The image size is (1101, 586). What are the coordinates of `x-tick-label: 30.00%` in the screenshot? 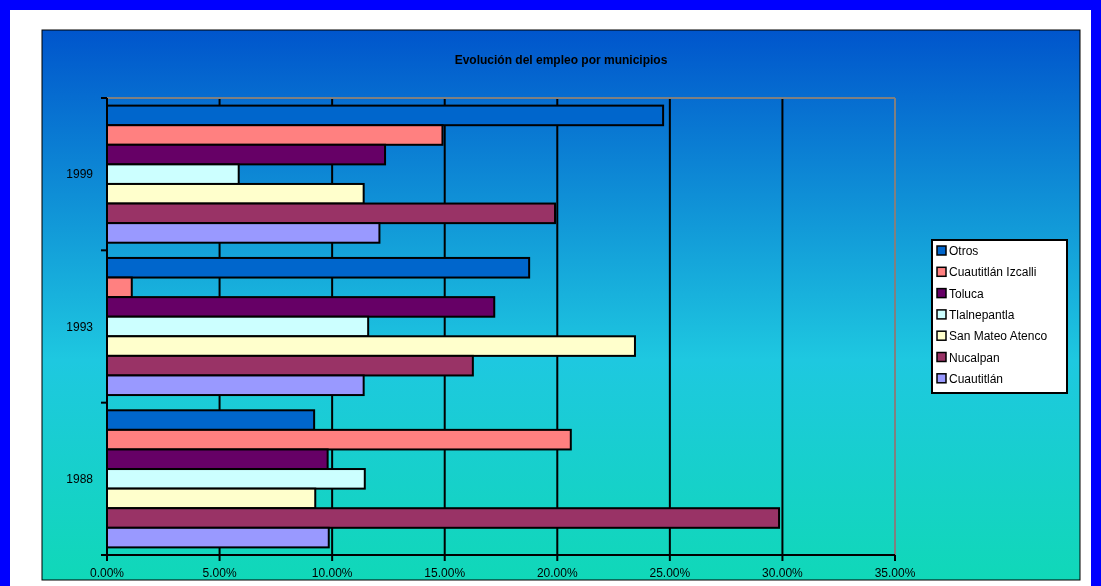 It's located at (783, 573).